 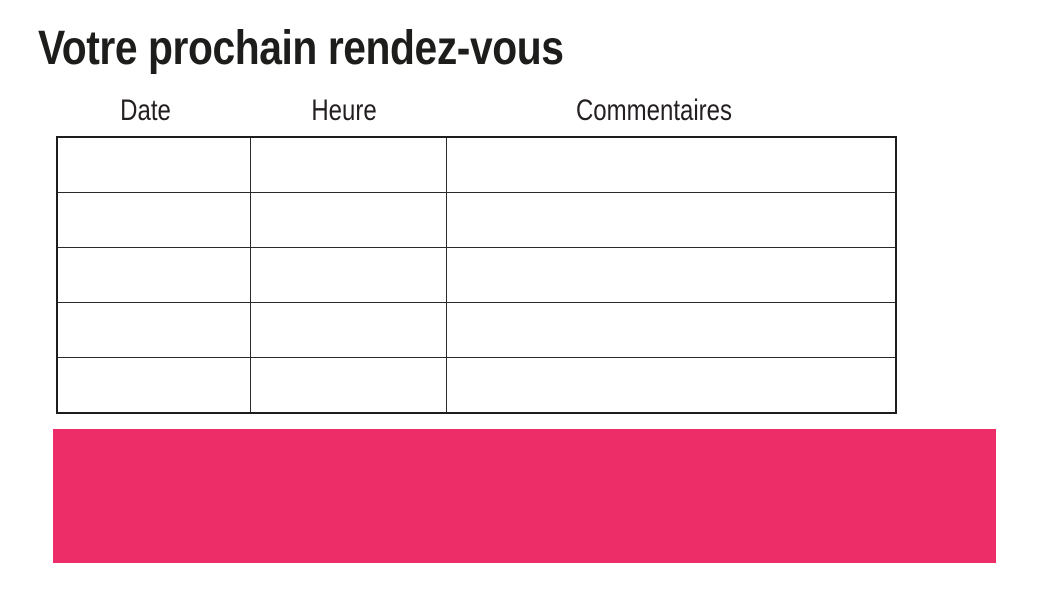 What do you see at coordinates (654, 110) in the screenshot?
I see `column-header-commentaires: Commentaires` at bounding box center [654, 110].